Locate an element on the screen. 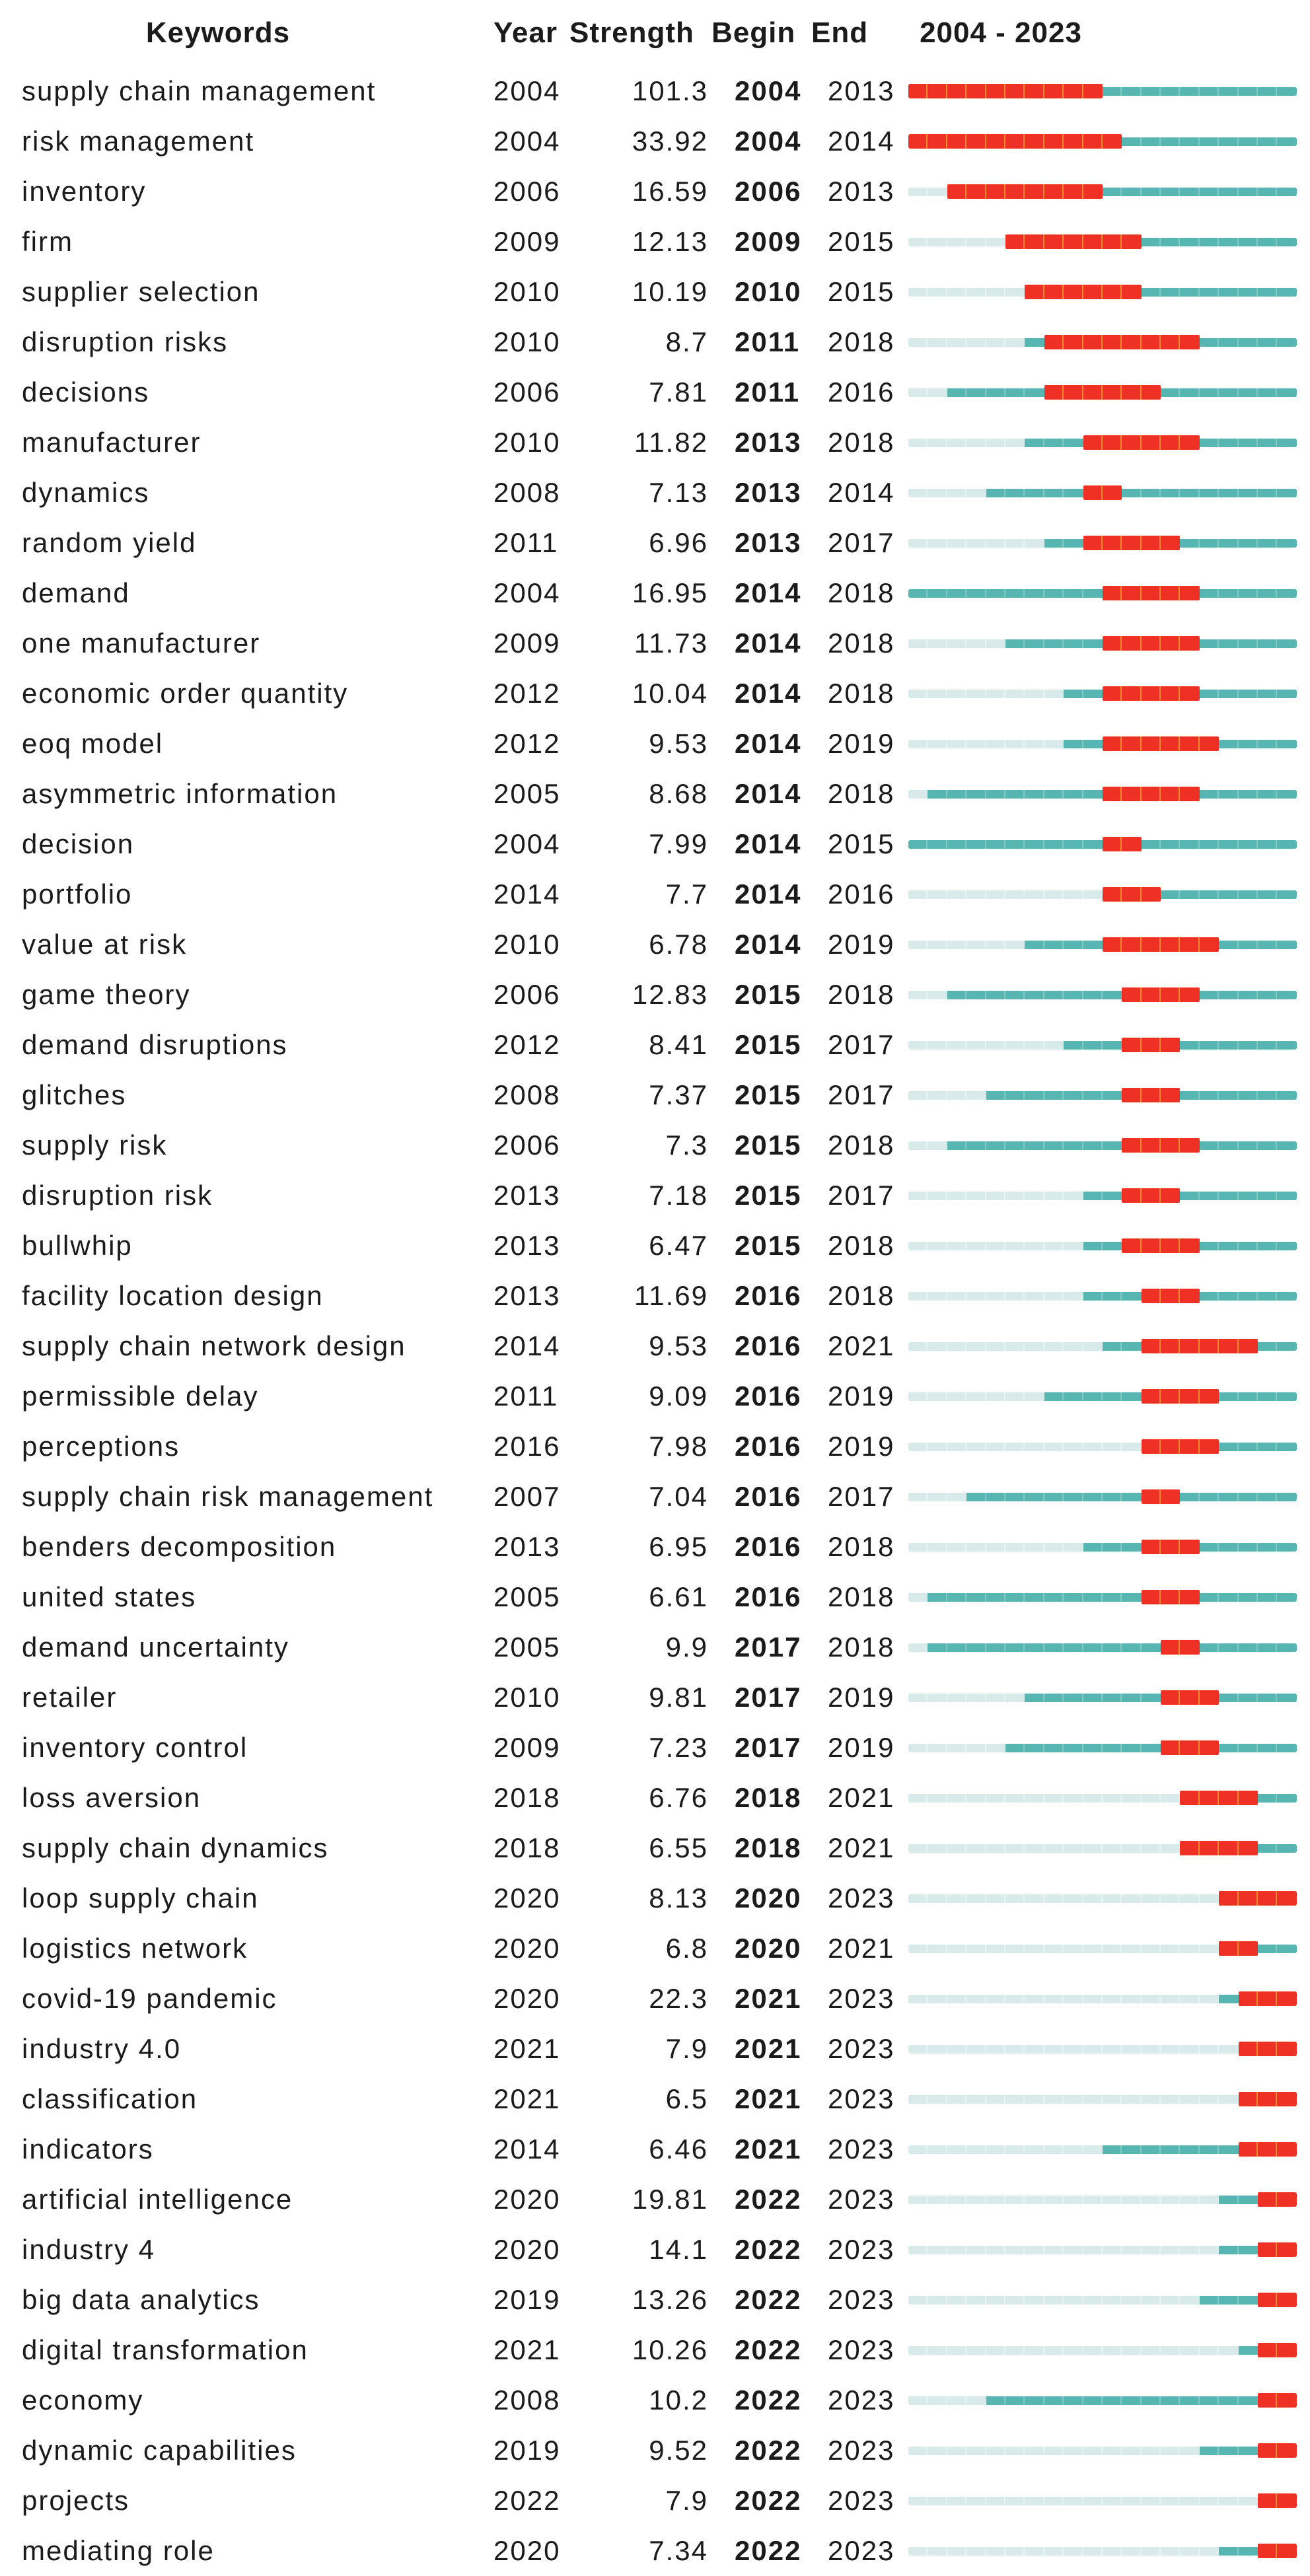 The height and width of the screenshot is (2576, 1310). keyword-label: loop supply chain is located at coordinates (140, 1898).